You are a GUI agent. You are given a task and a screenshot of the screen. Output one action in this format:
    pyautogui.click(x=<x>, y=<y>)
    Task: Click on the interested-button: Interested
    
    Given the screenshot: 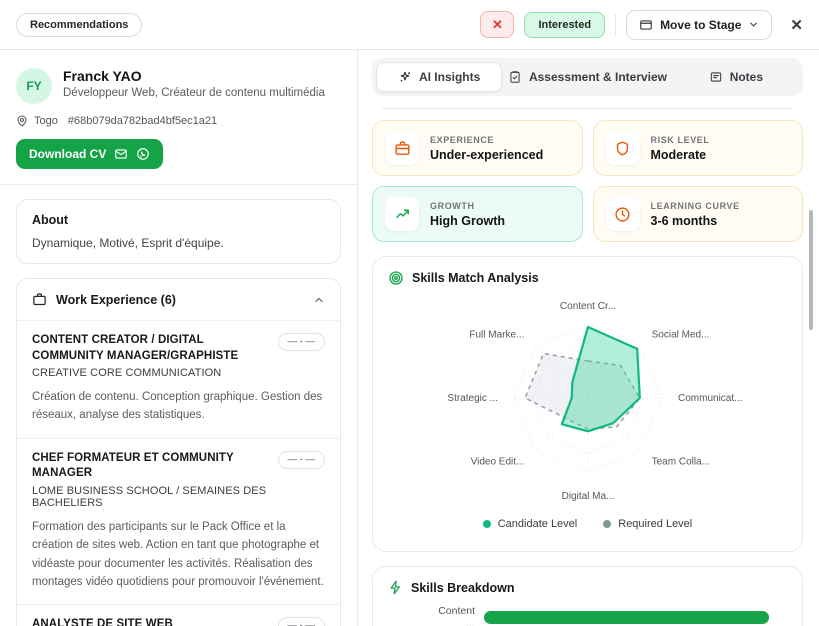 What is the action you would take?
    pyautogui.click(x=565, y=24)
    